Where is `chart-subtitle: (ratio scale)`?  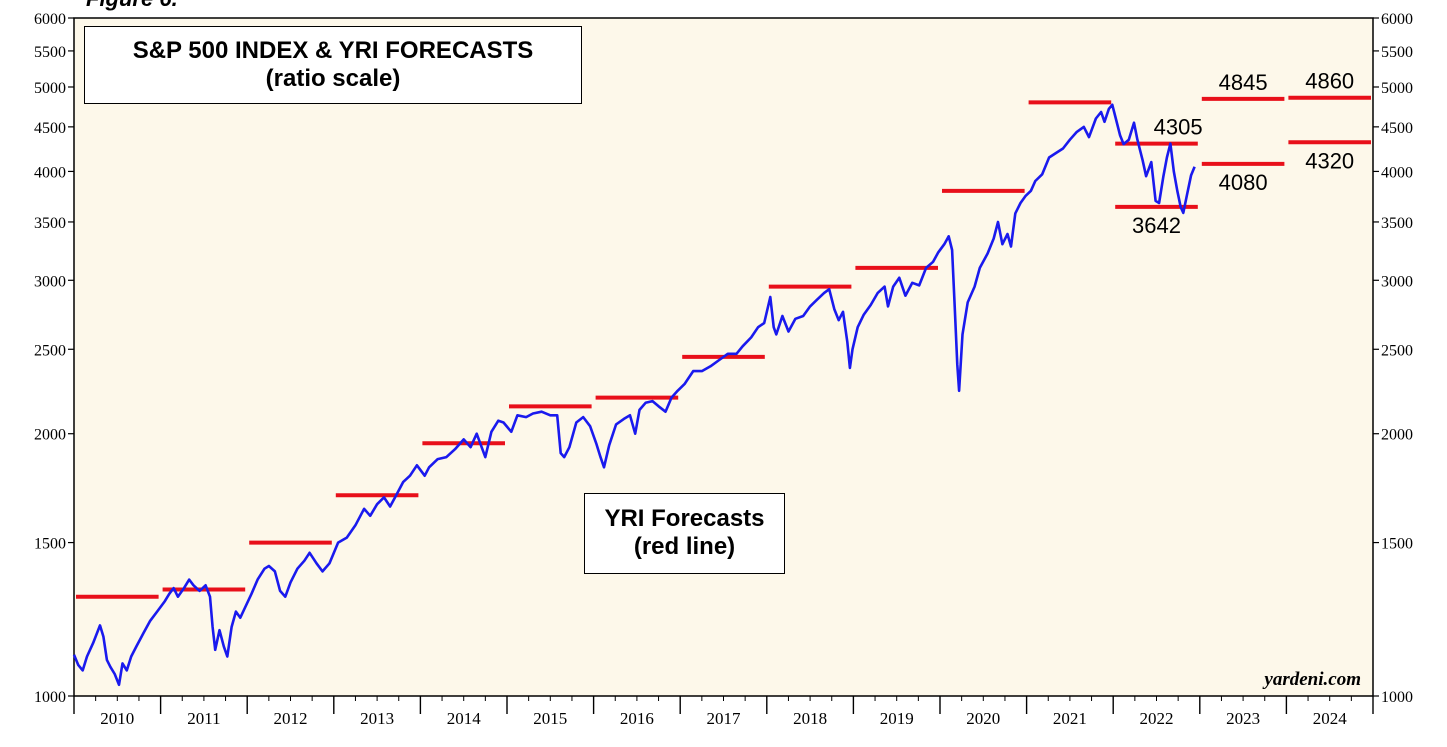
chart-subtitle: (ratio scale) is located at coordinates (333, 78).